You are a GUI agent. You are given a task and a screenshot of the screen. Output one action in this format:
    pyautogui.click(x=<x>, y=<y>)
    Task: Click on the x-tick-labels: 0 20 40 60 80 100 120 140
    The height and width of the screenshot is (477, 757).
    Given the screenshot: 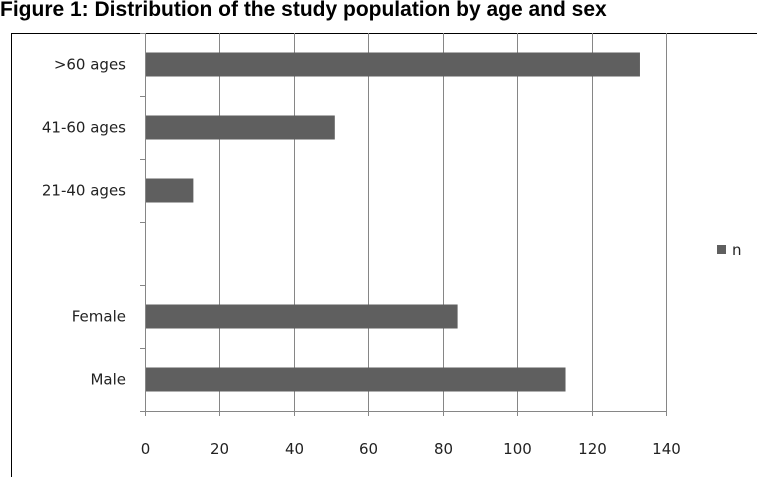 What is the action you would take?
    pyautogui.click(x=411, y=449)
    